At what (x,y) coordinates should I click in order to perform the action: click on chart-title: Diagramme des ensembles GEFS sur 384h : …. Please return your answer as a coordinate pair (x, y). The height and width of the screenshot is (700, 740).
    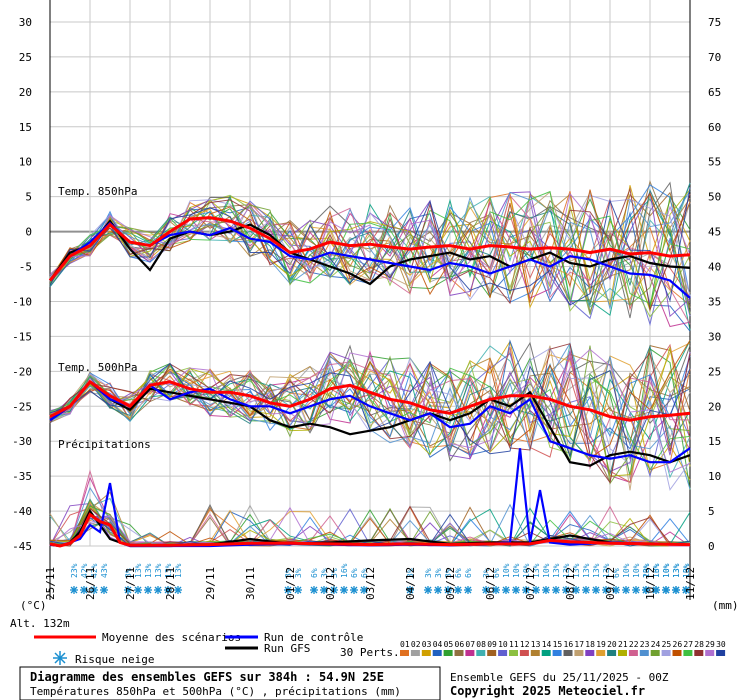
    Looking at the image, I should click on (207, 677).